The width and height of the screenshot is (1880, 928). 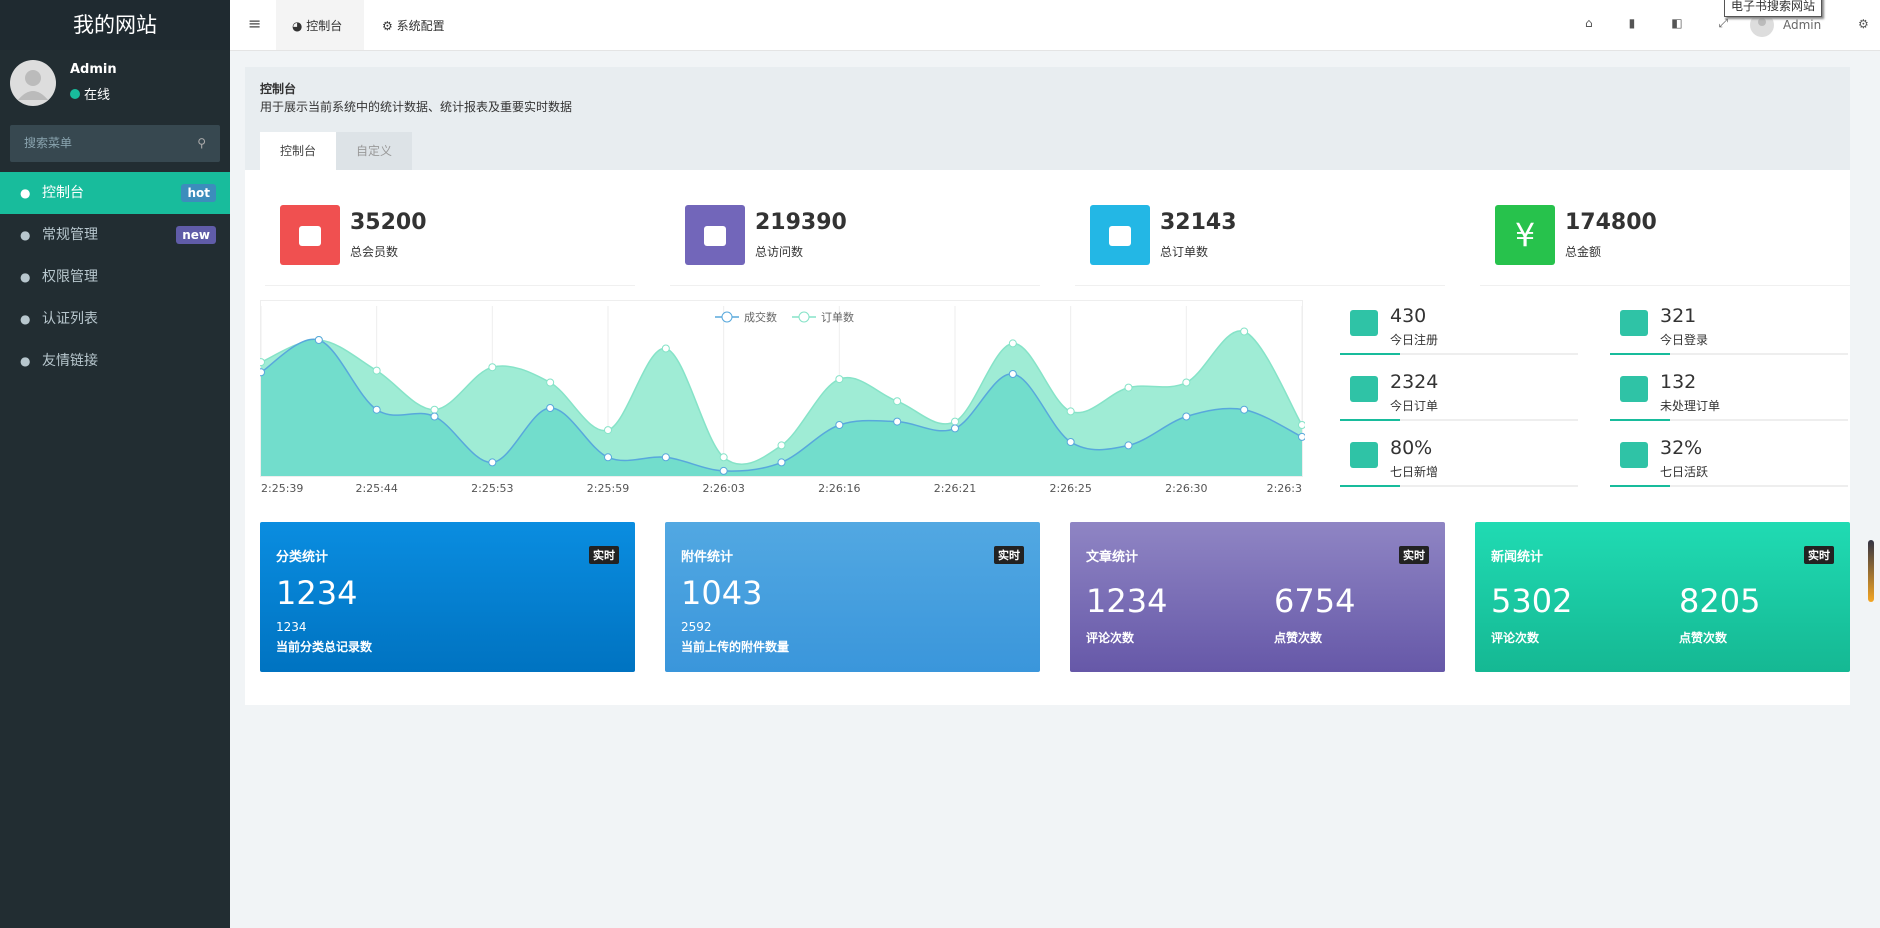 What do you see at coordinates (955, 488) in the screenshot?
I see `x-tick-label: 2:26:21` at bounding box center [955, 488].